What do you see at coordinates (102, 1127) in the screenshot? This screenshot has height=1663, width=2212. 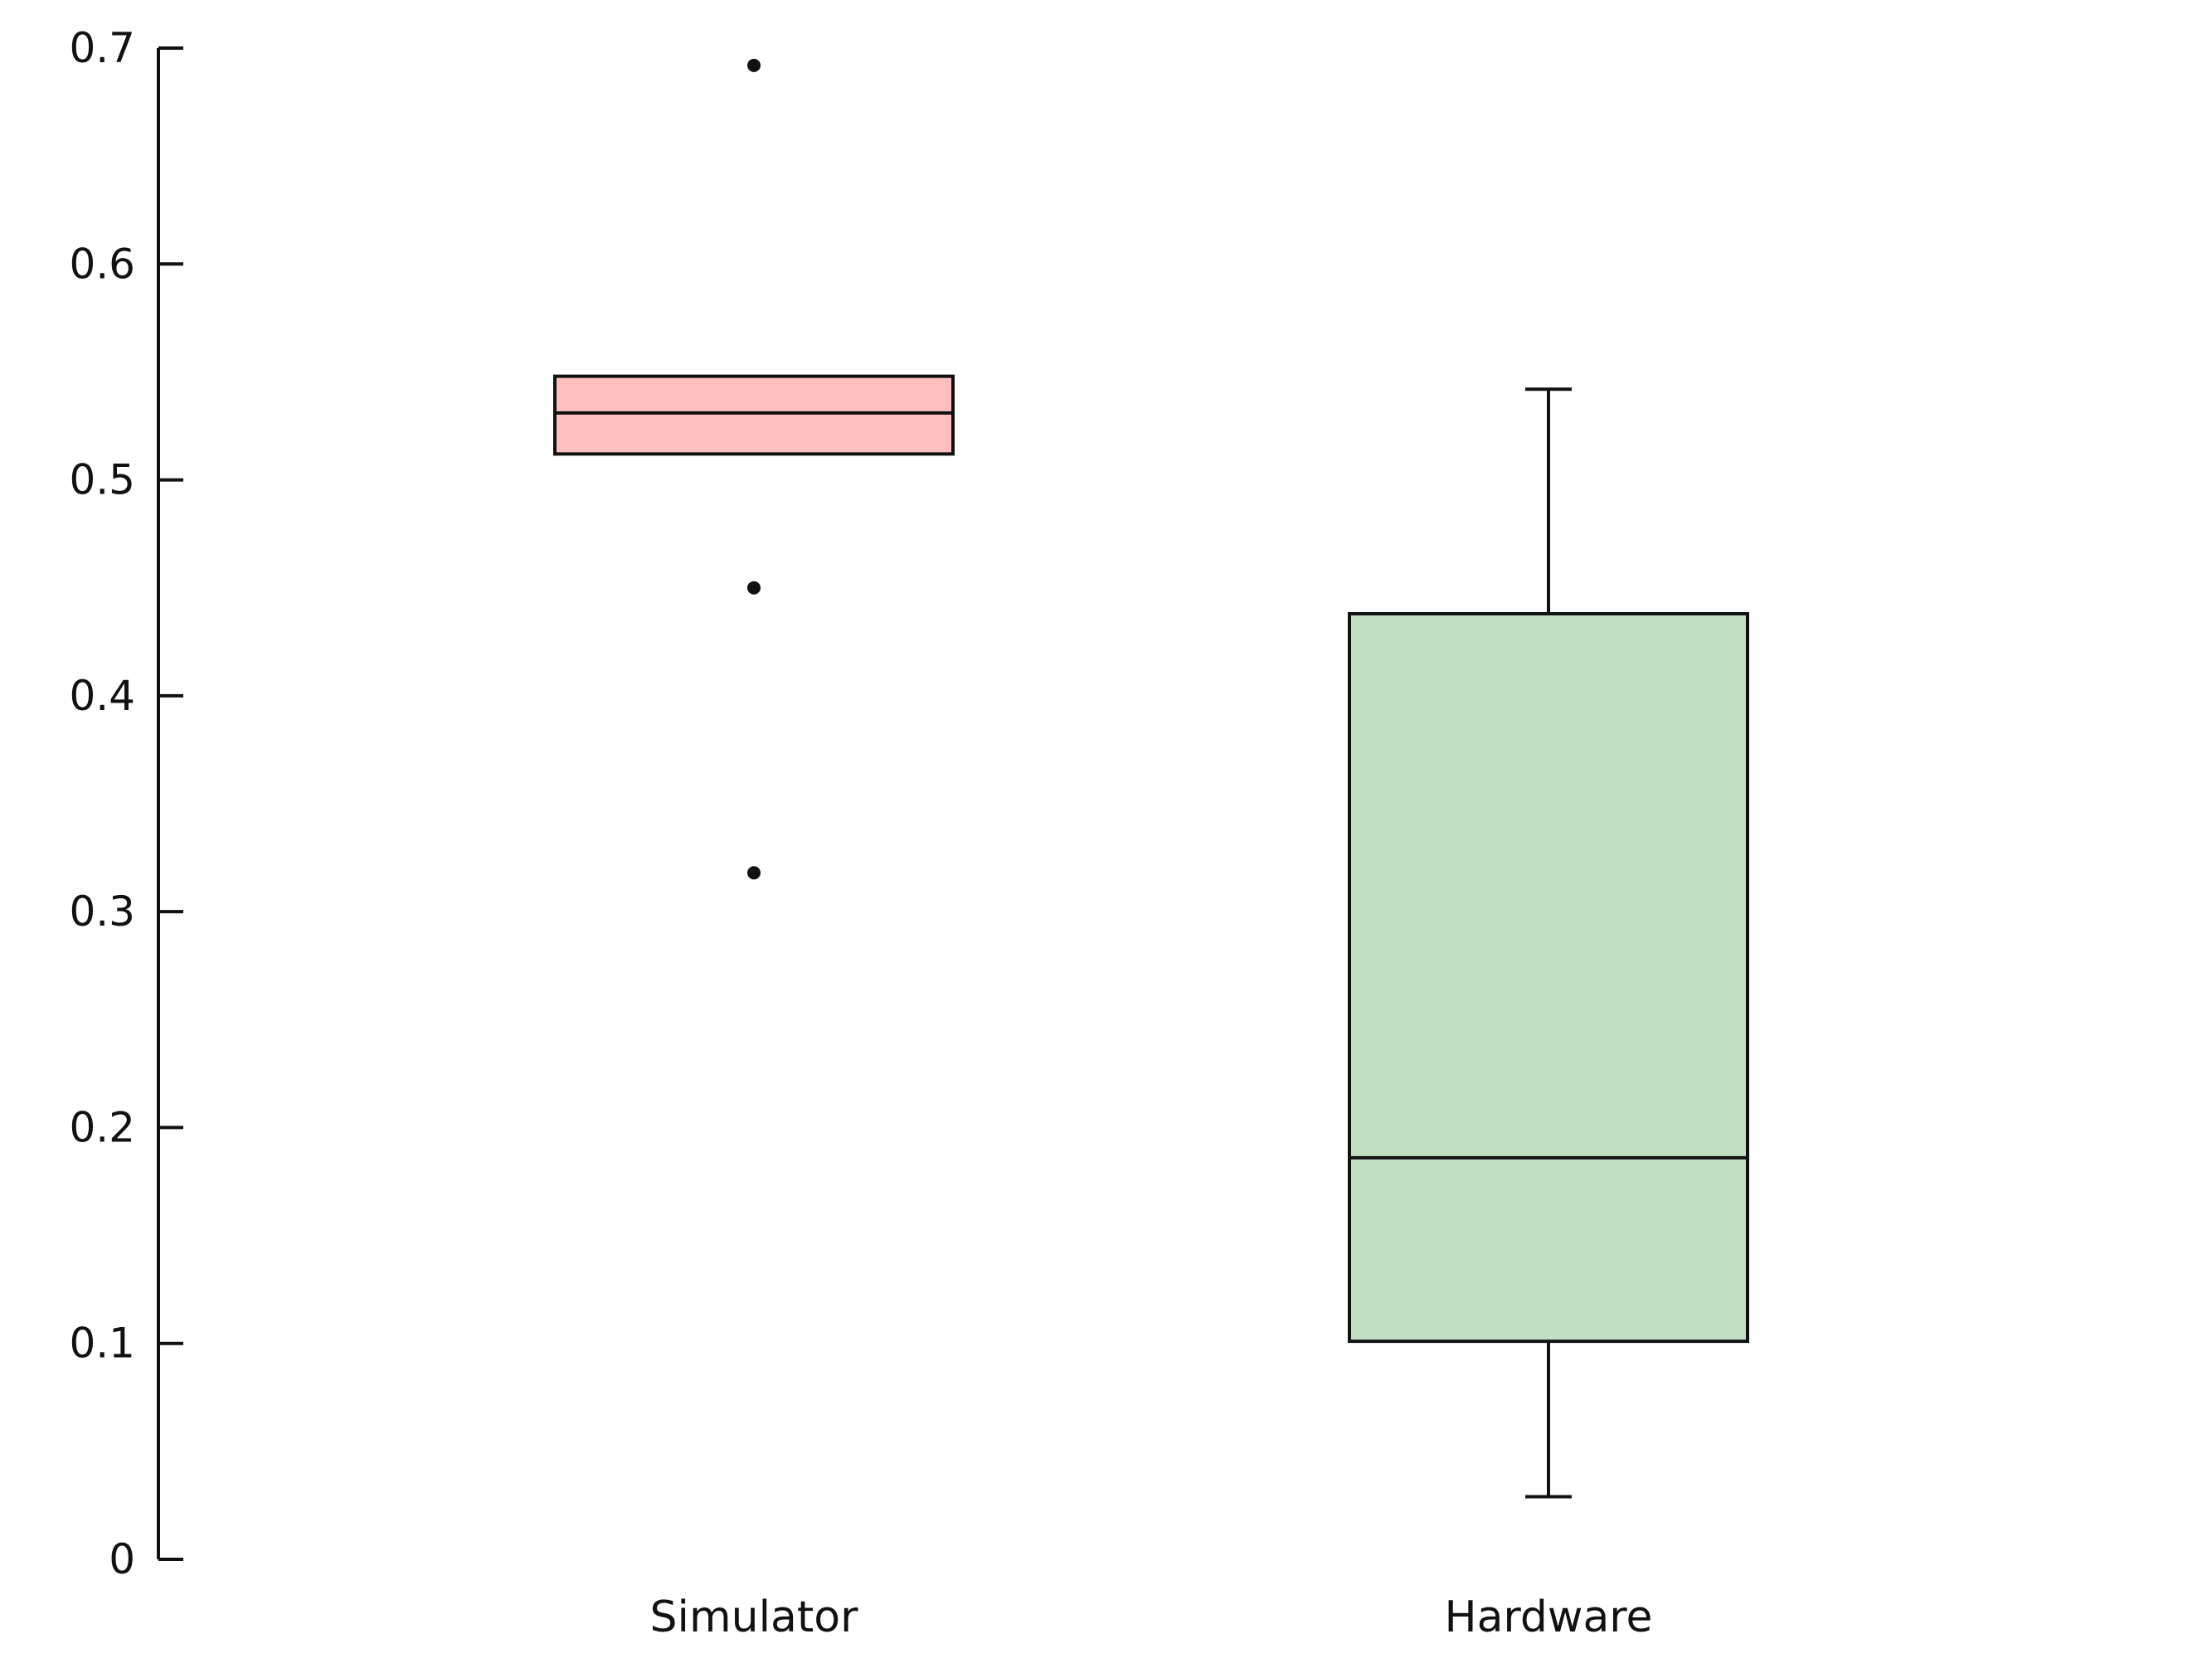 I see `y-tick-label: 0.2` at bounding box center [102, 1127].